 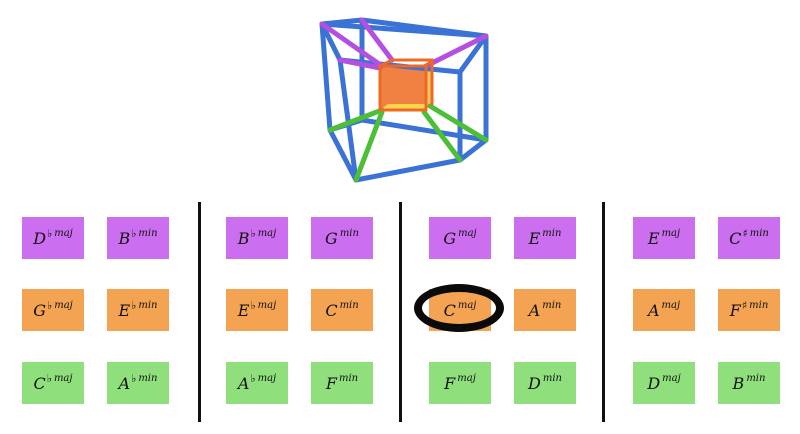 I want to click on chord-button: B ♭ min, so click(x=138, y=238).